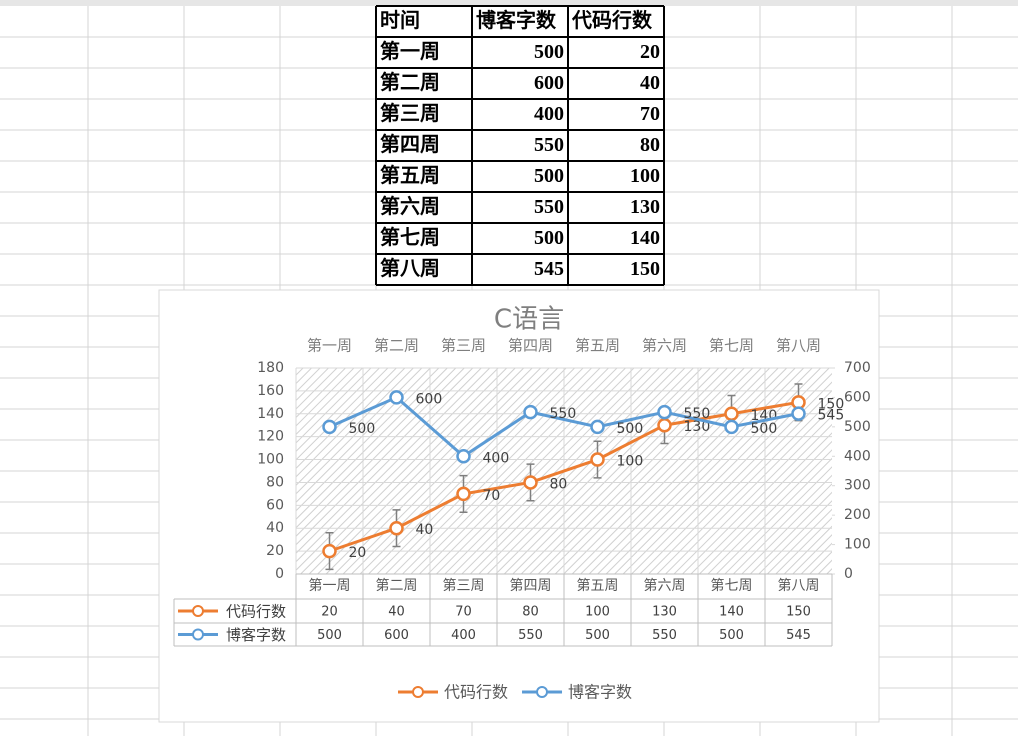 The image size is (1018, 736). Describe the element at coordinates (831, 416) in the screenshot. I see `data-label: 545` at that location.